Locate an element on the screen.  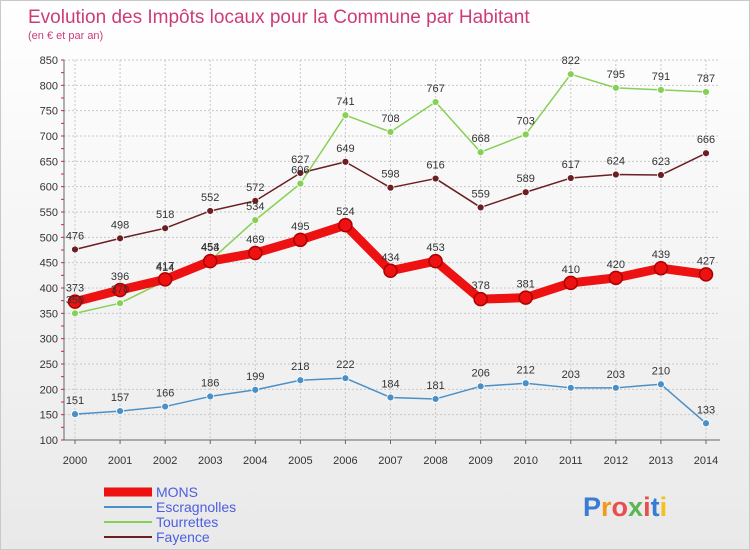
x-tick-label: 2012 is located at coordinates (616, 461).